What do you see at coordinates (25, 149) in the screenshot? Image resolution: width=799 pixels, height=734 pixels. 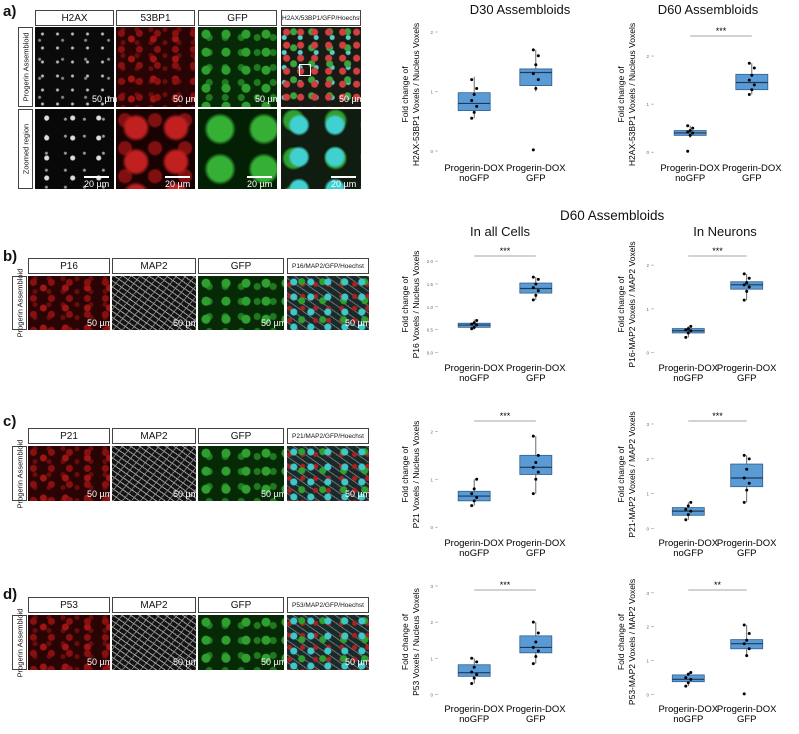 I see `row-label-zoomed-region: Zoomed region` at bounding box center [25, 149].